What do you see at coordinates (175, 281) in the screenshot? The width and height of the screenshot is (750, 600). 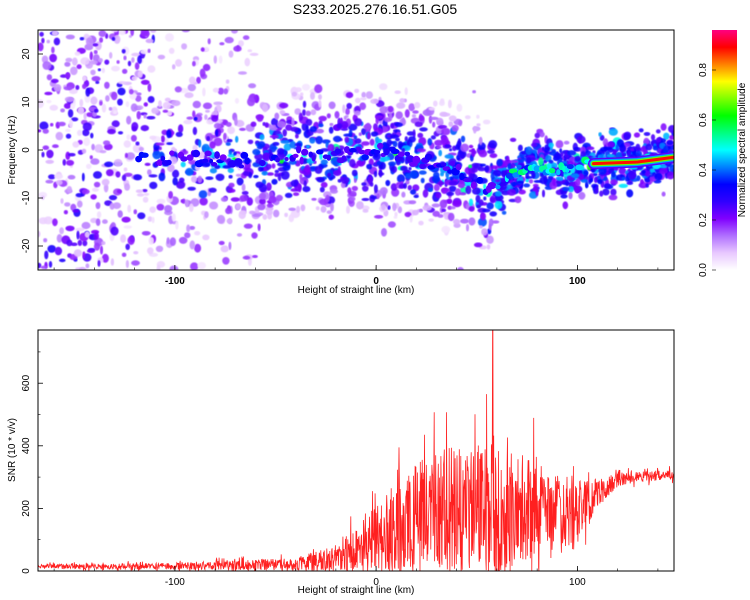 I see `spectrogram-x-tick-label: -100` at bounding box center [175, 281].